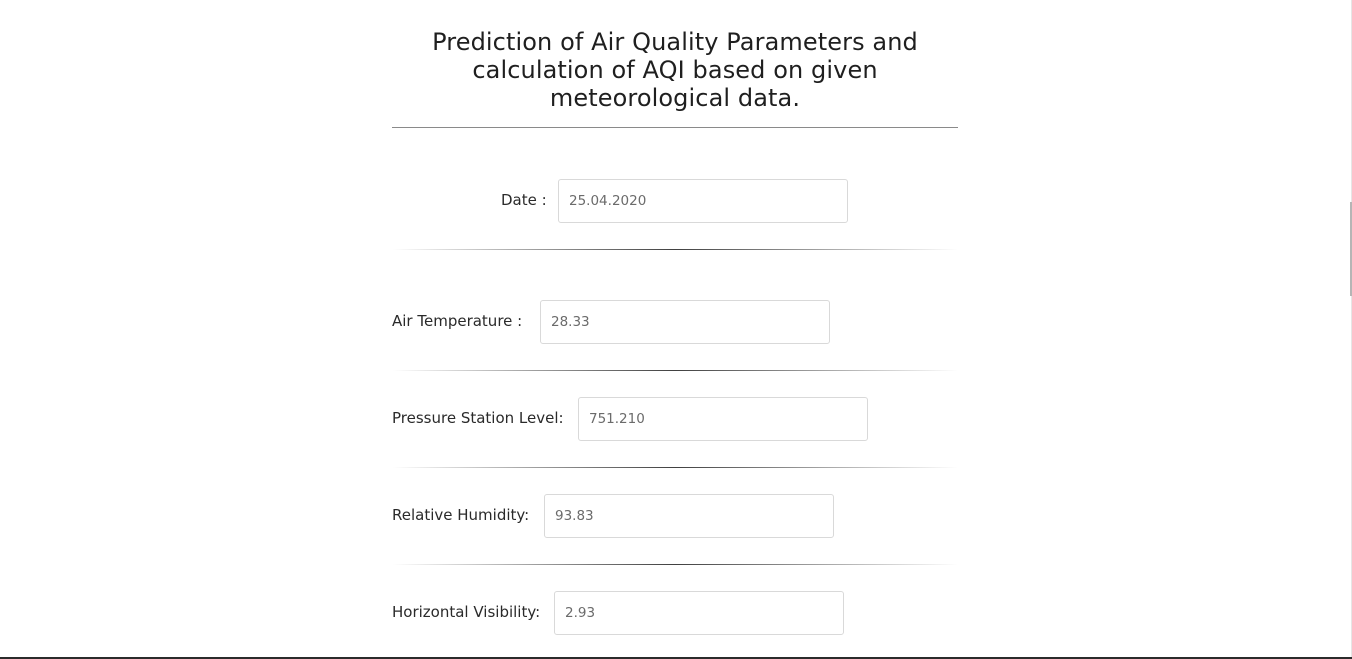 The width and height of the screenshot is (1352, 659). Describe the element at coordinates (478, 418) in the screenshot. I see `pressure-station-level-label: Pressure Station Level:` at that location.